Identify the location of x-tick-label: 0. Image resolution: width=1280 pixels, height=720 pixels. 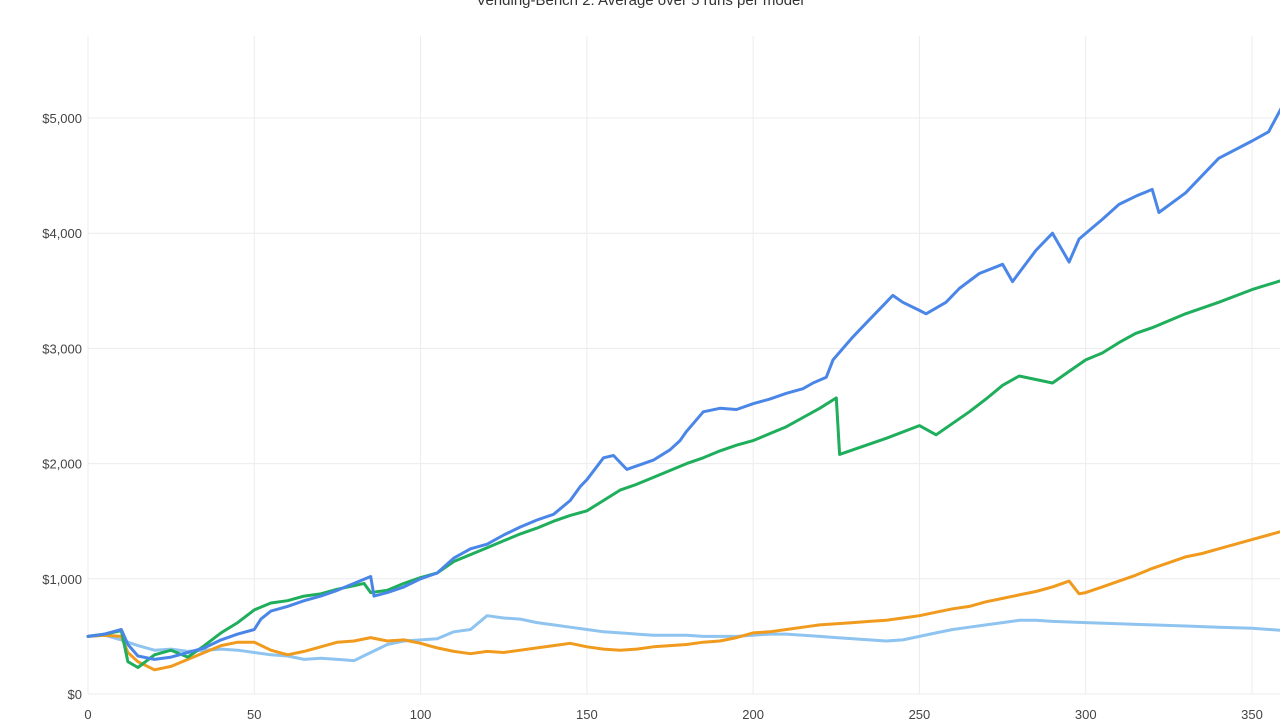
(87, 713).